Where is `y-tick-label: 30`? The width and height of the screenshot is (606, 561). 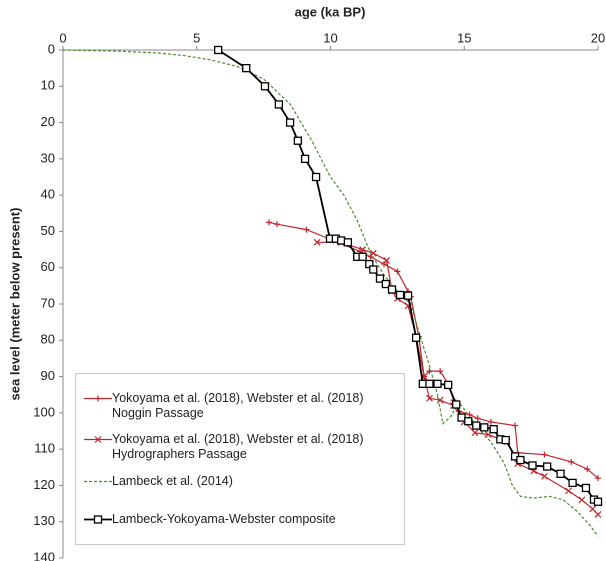
y-tick-label: 30 is located at coordinates (48, 157).